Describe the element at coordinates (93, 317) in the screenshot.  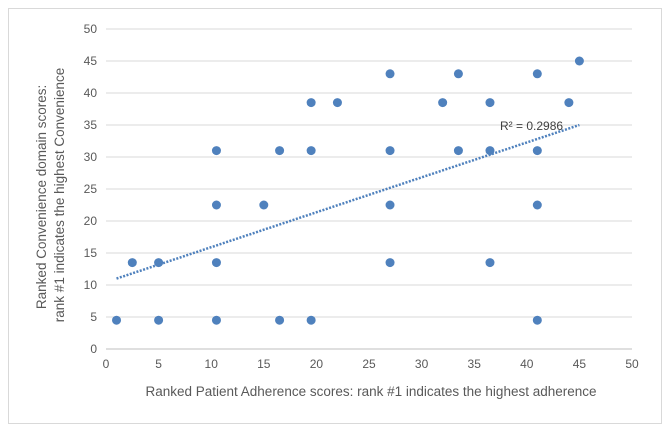
I see `y-tick-label: 5` at that location.